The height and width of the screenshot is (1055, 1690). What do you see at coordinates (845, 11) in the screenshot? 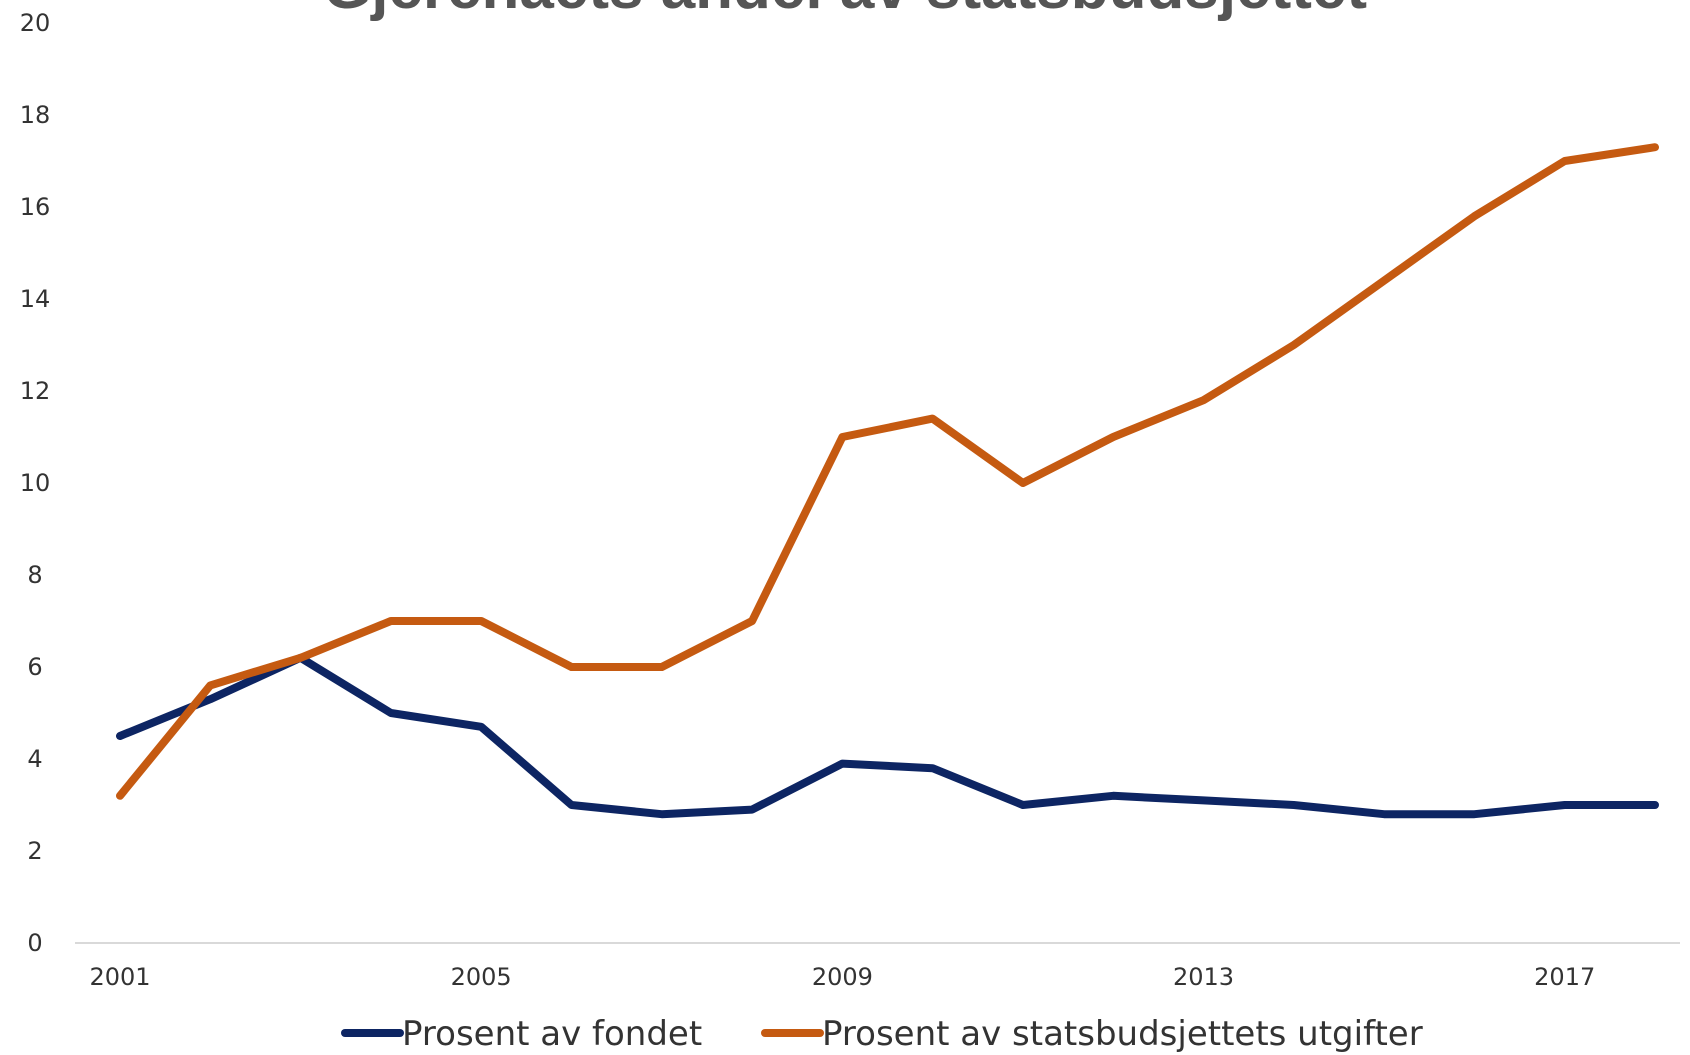
I see `chart-title: Gjerenaets andel av statsbudsjettet` at bounding box center [845, 11].